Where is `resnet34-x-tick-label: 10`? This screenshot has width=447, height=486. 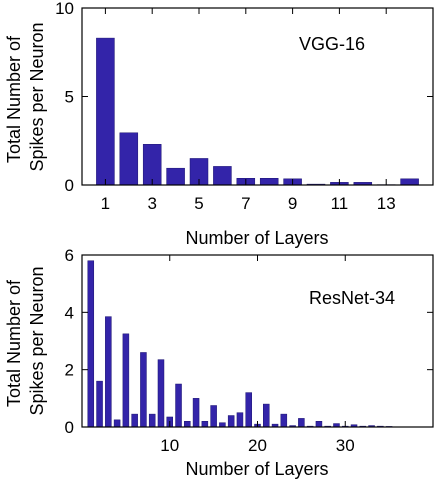
resnet34-x-tick-label: 10 is located at coordinates (169, 445).